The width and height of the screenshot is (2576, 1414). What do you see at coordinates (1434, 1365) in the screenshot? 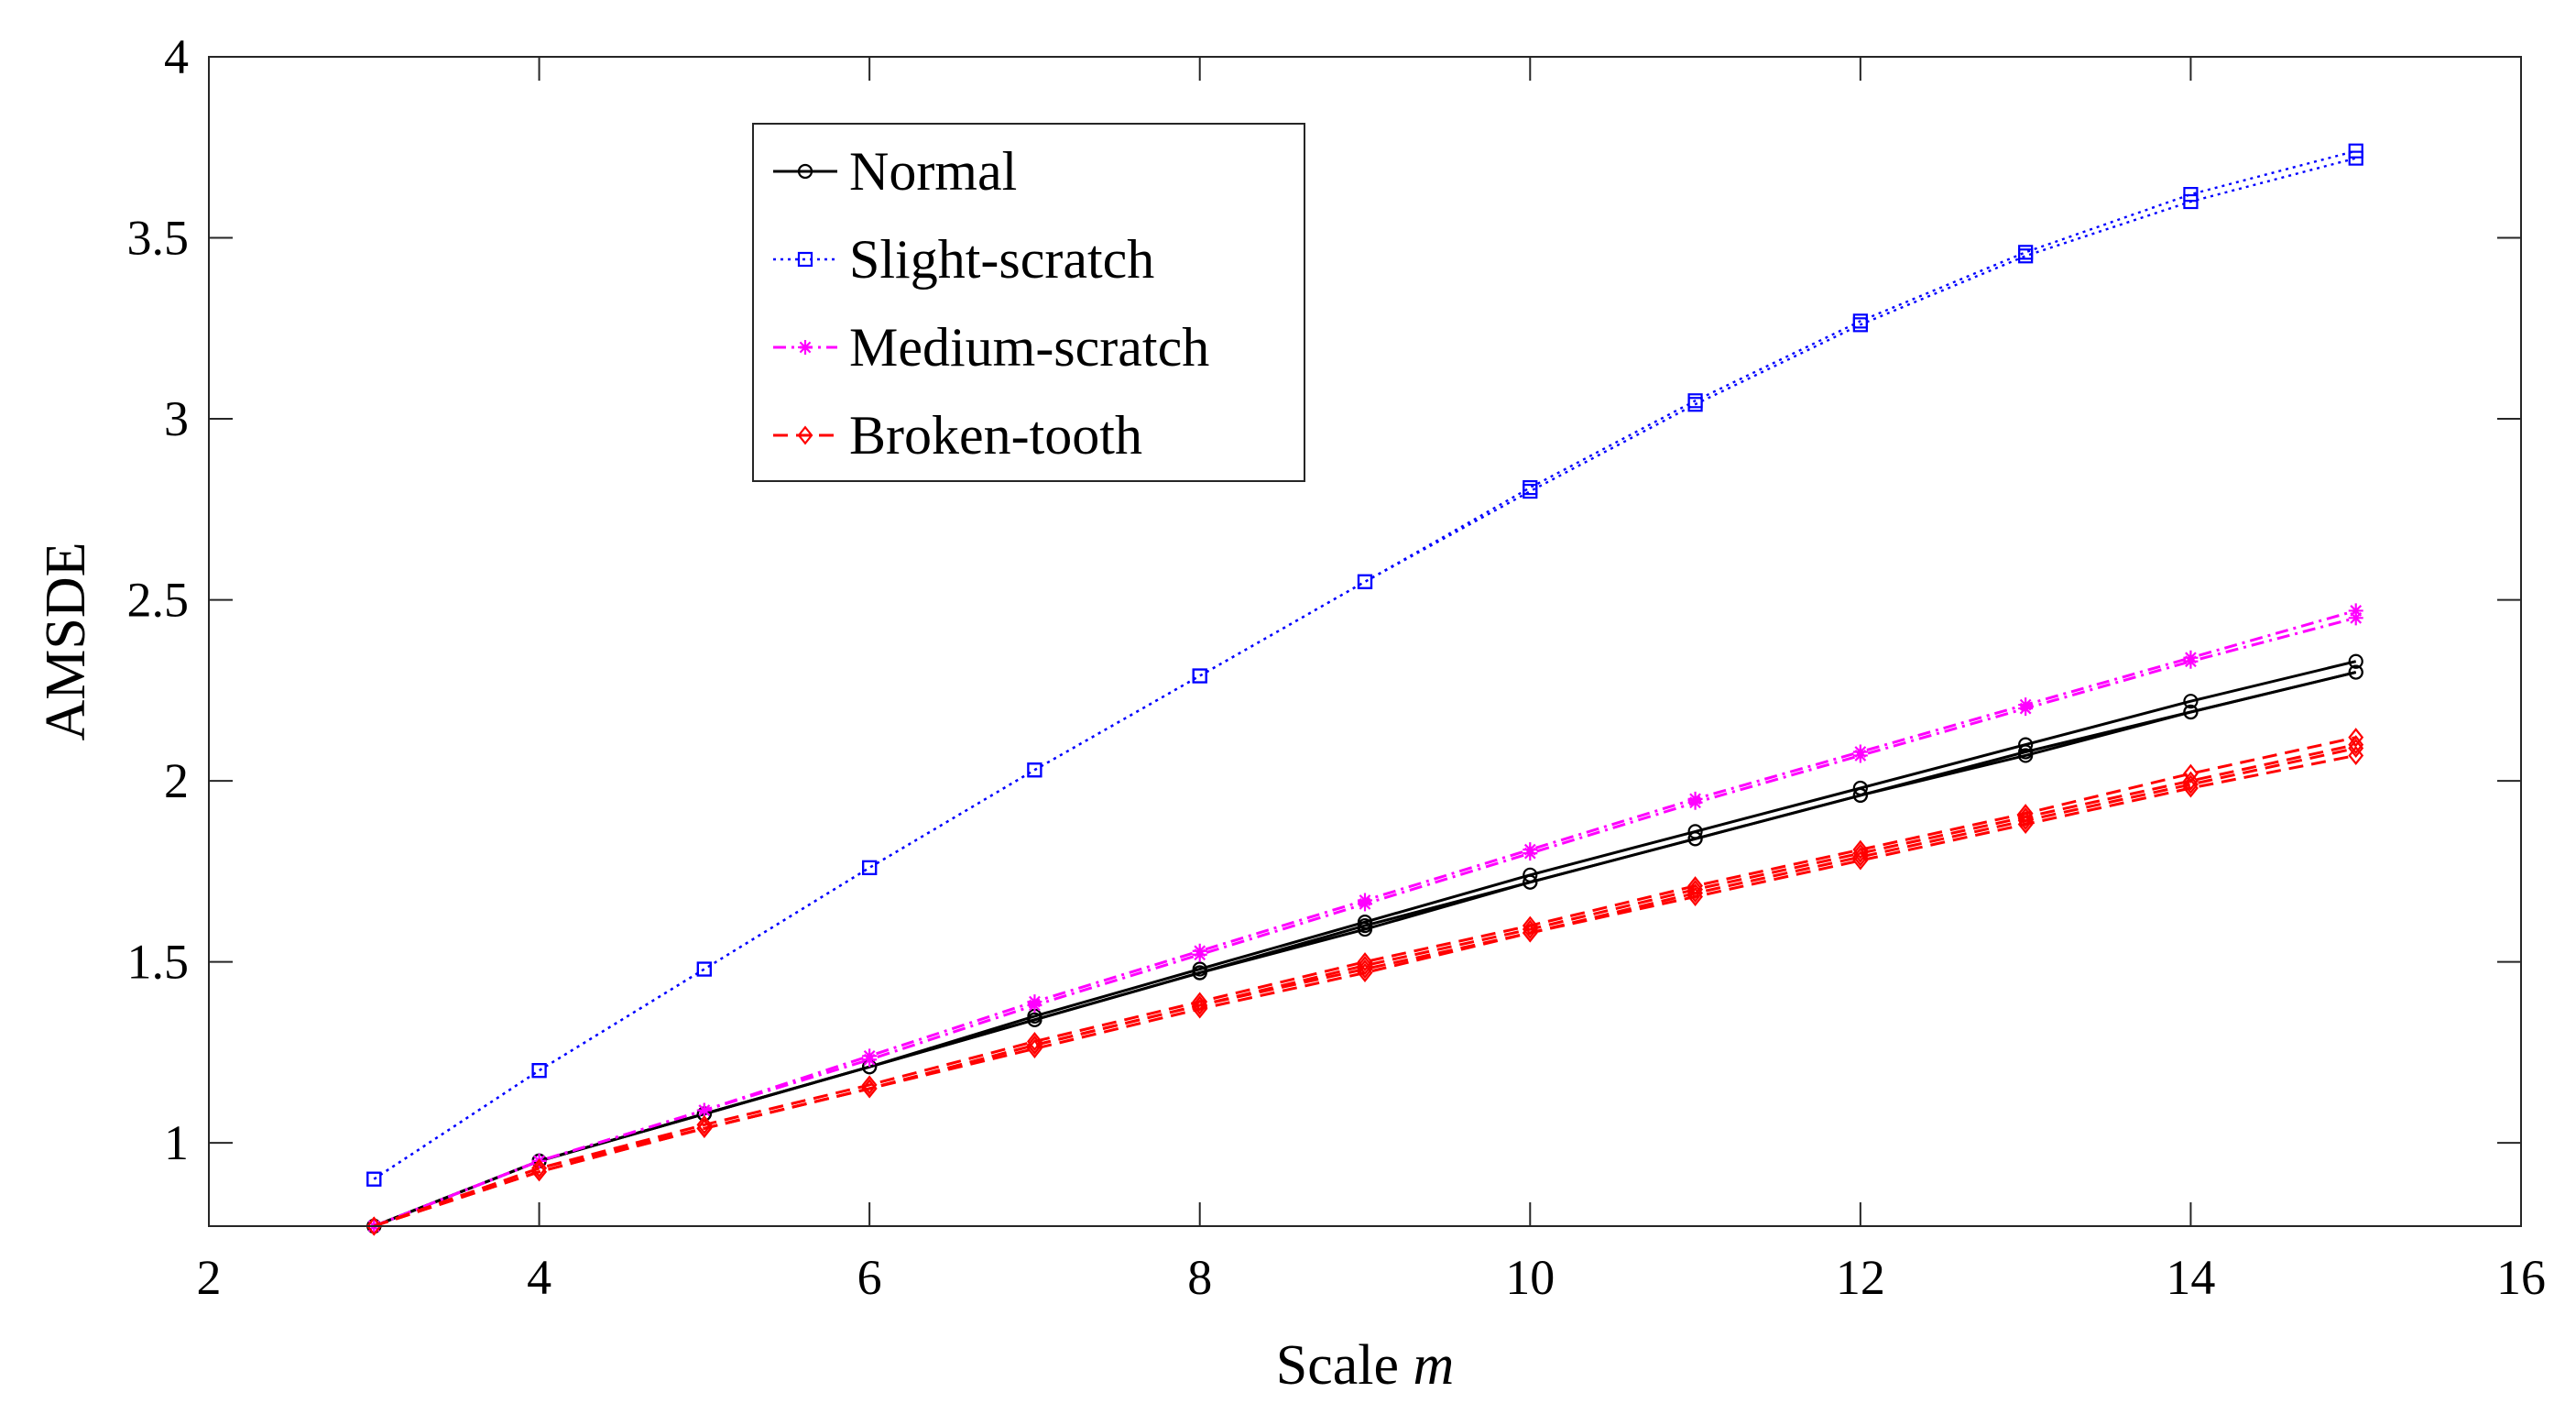
I see `x-axis-title-variable: m` at bounding box center [1434, 1365].